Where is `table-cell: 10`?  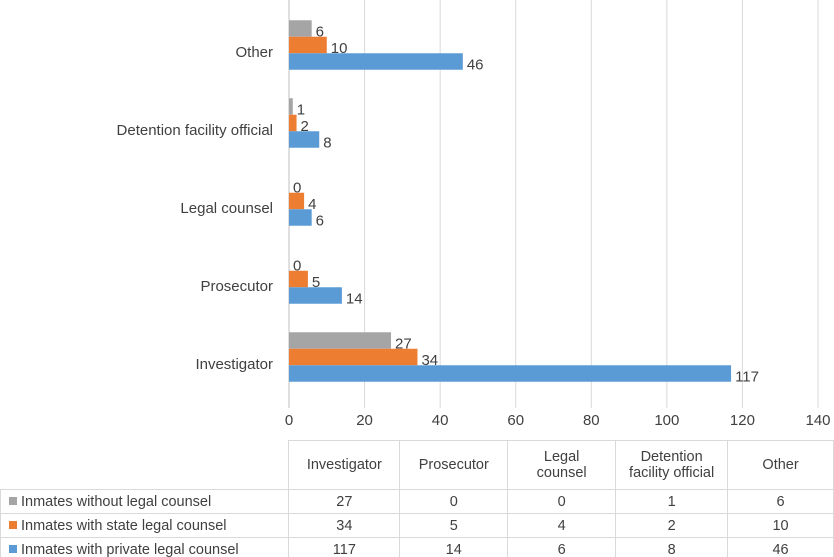
table-cell: 10 is located at coordinates (780, 525).